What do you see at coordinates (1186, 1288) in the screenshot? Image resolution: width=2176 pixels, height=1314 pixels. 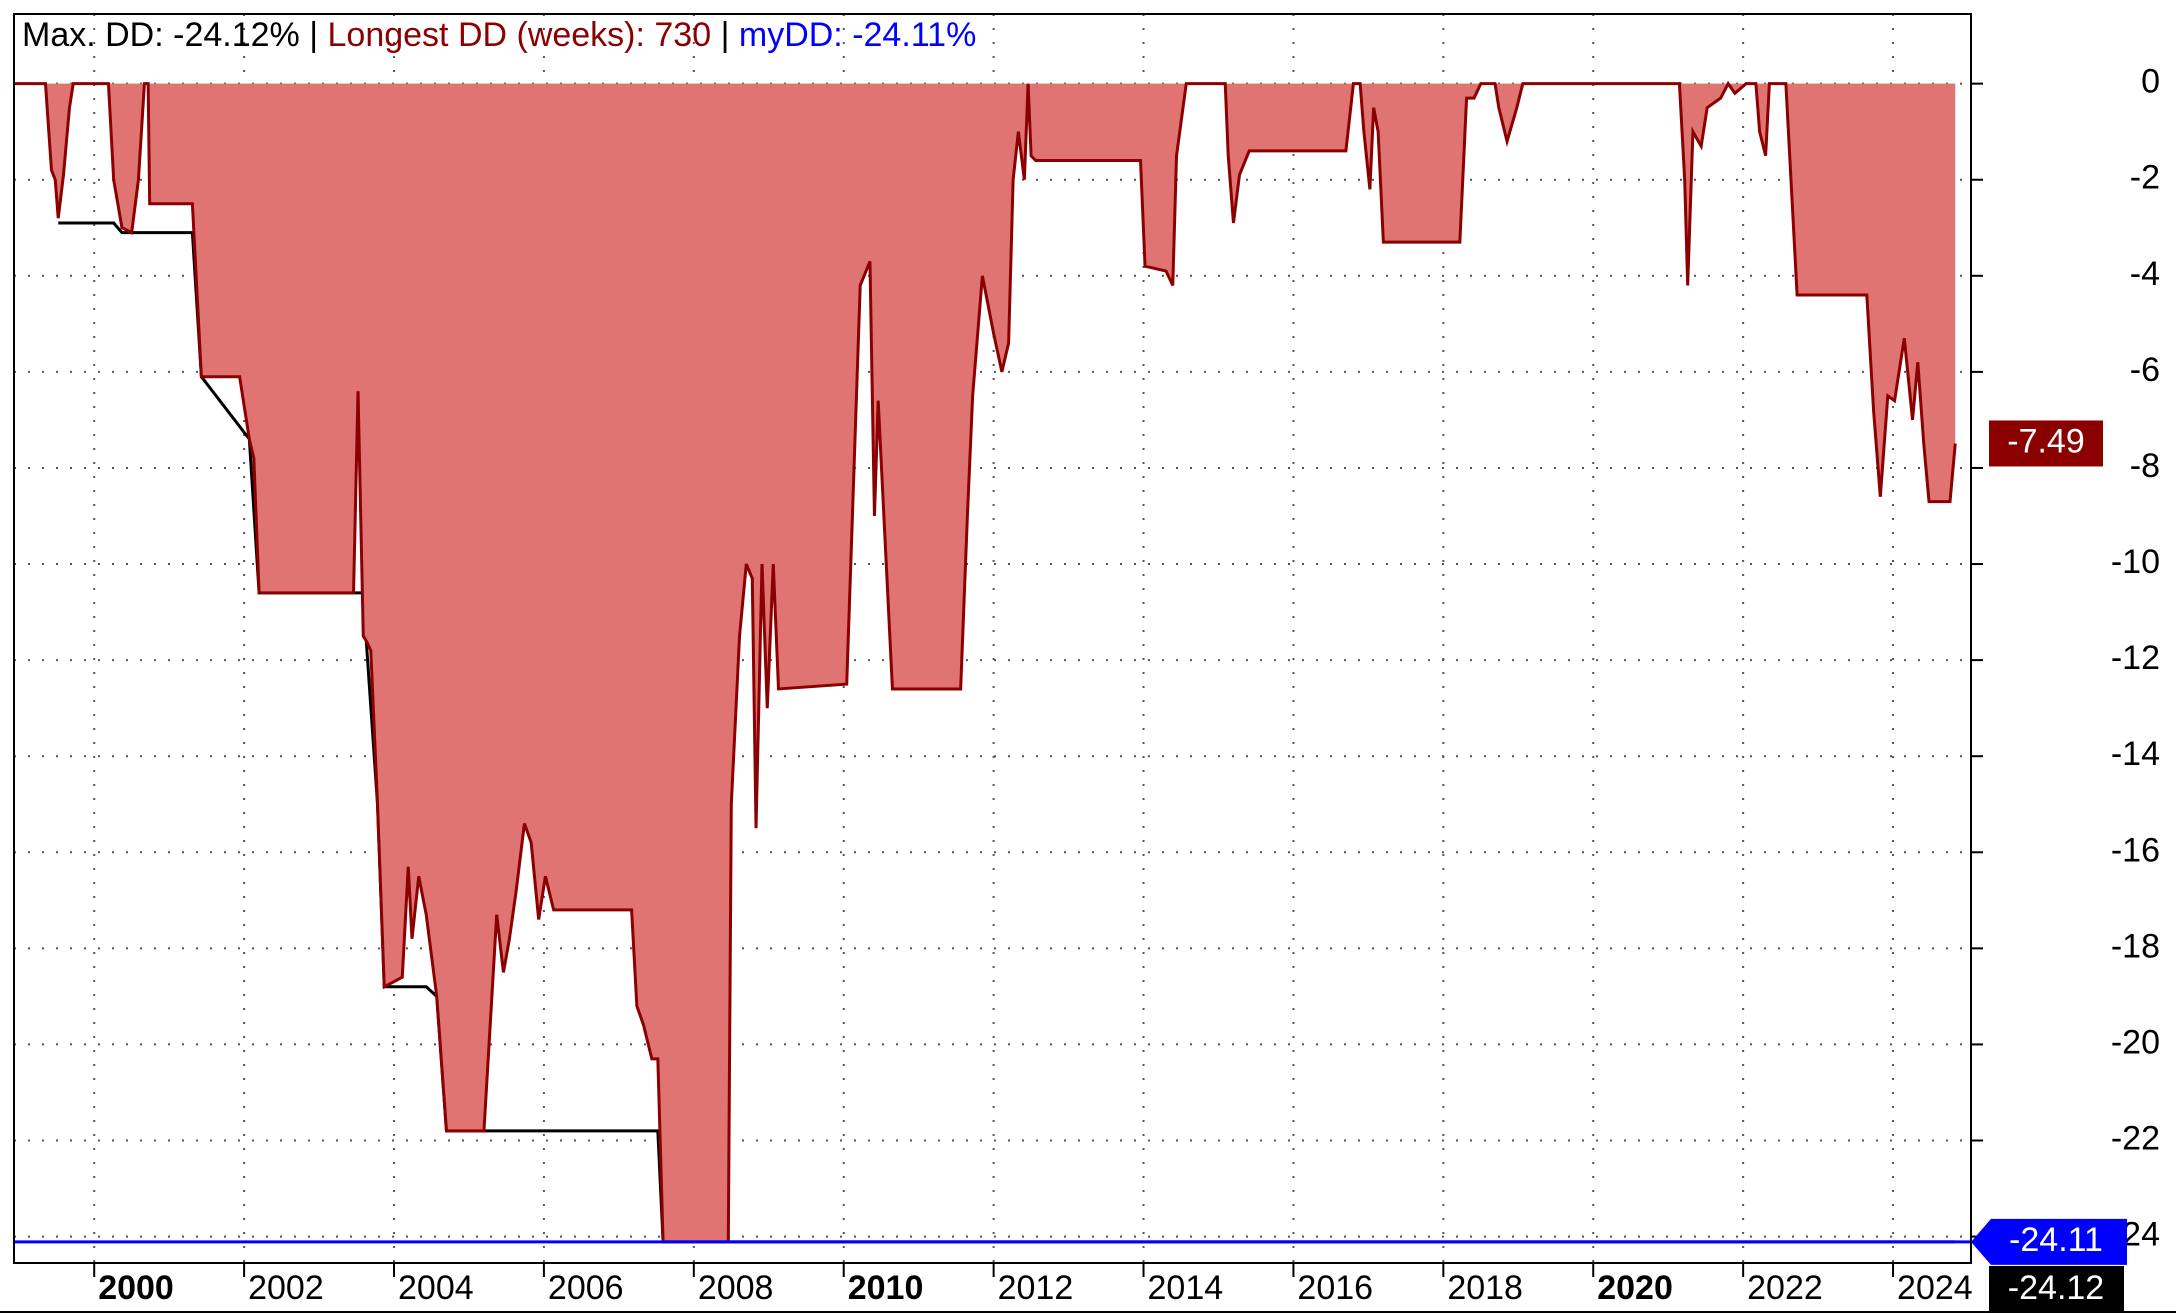 I see `x-tick-label: 2014` at bounding box center [1186, 1288].